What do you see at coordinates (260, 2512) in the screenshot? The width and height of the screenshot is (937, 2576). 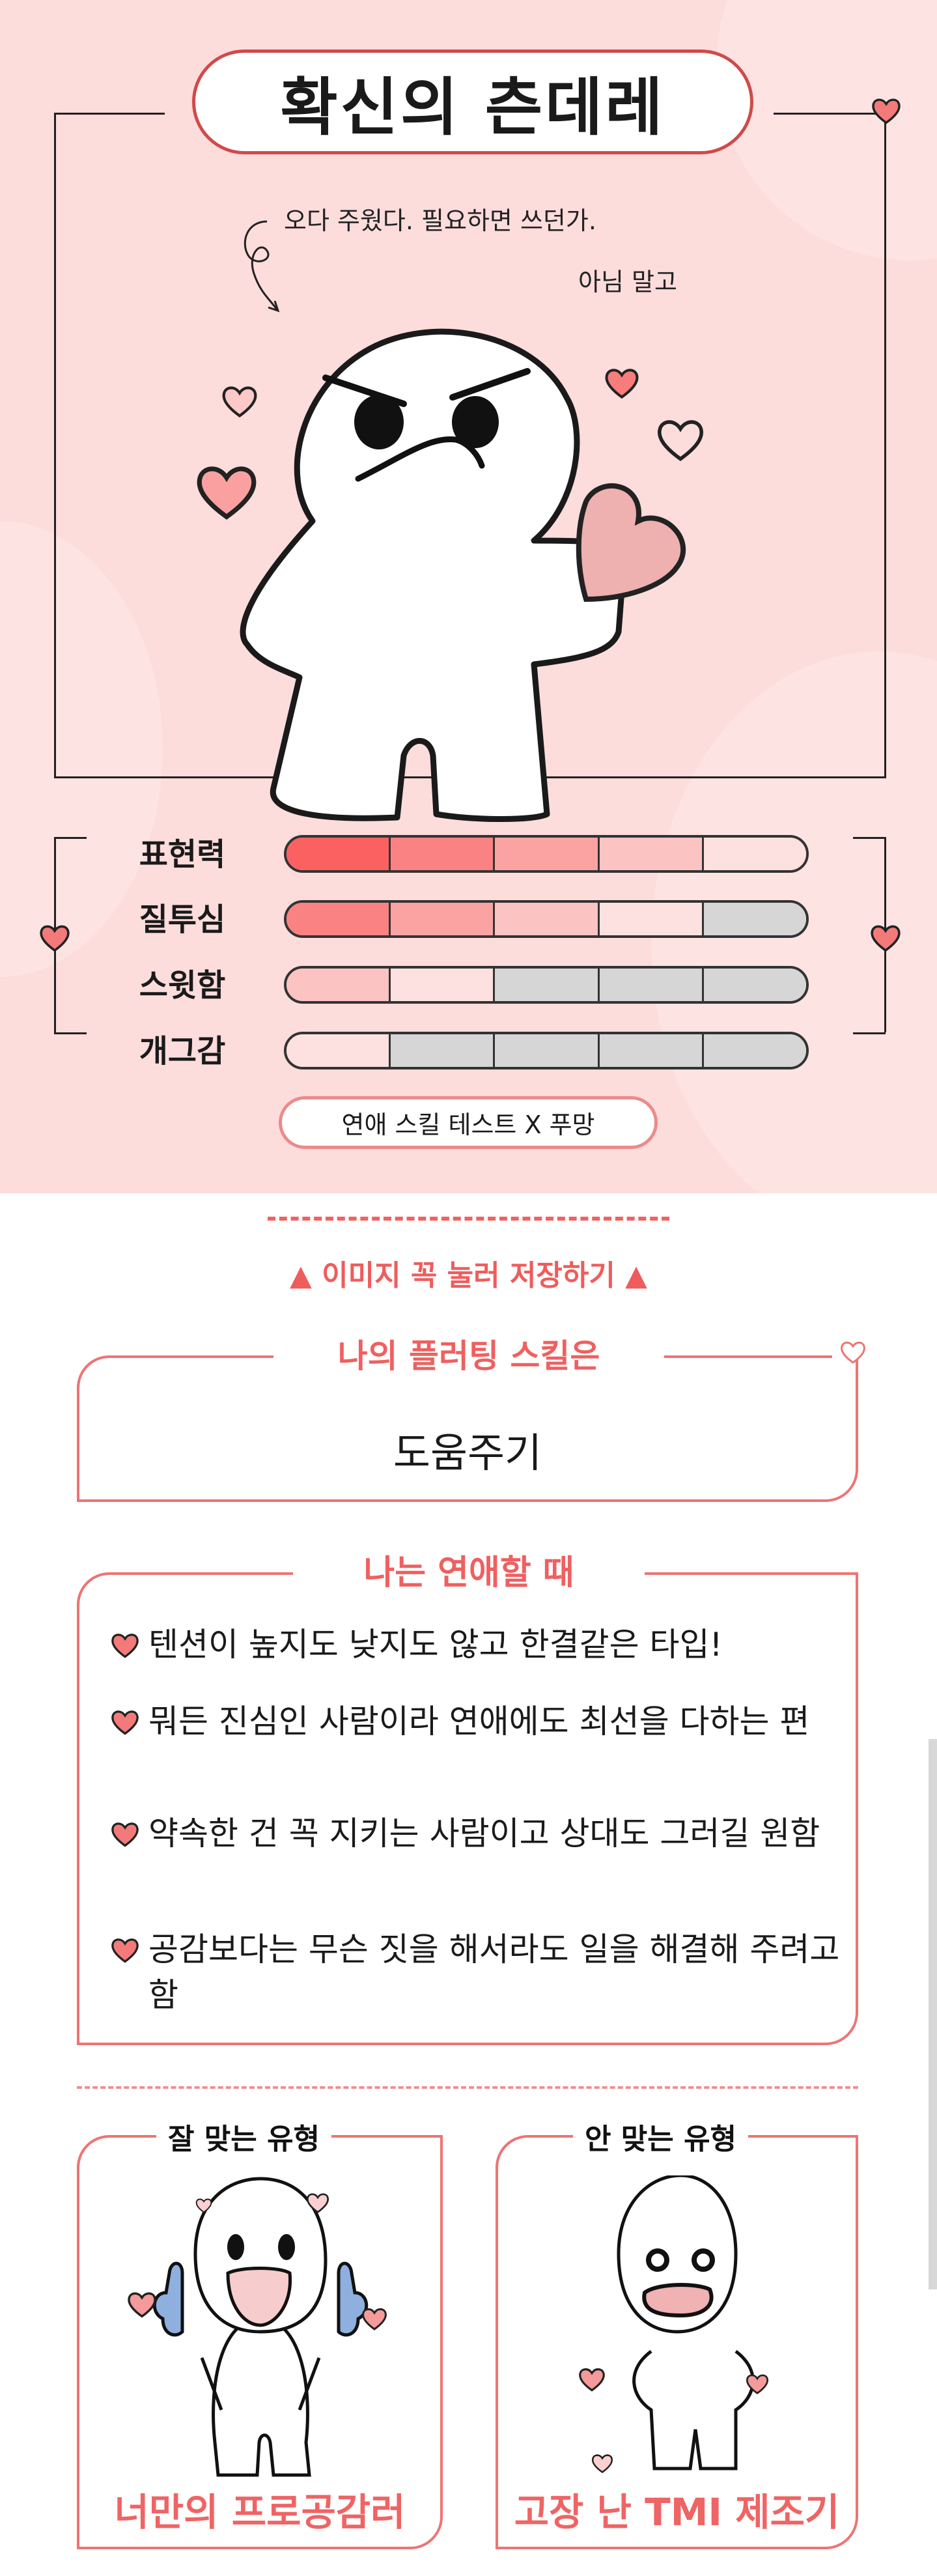 I see `good-match-name: 너만의 프로공감러` at bounding box center [260, 2512].